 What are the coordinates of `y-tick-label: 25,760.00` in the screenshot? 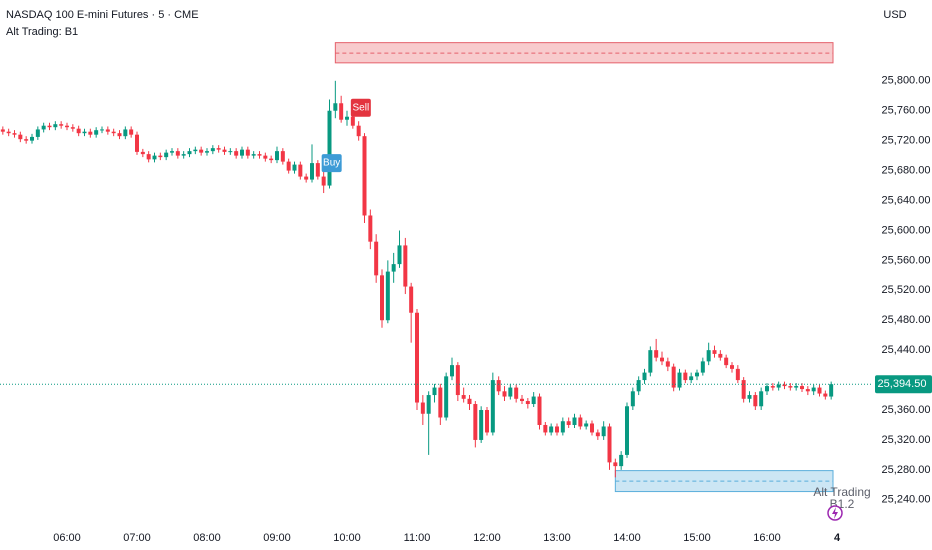 It's located at (906, 111).